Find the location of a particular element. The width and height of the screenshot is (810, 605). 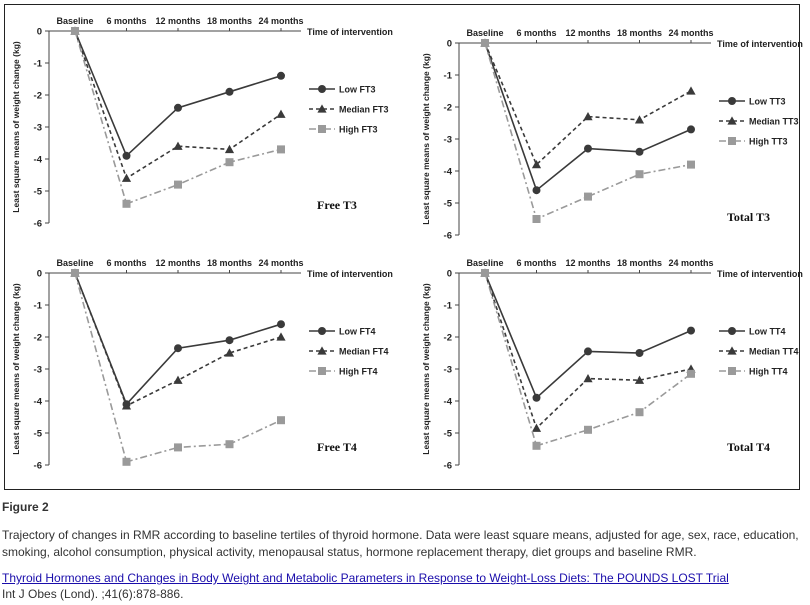

y-tick-label: -1 is located at coordinates (448, 306).